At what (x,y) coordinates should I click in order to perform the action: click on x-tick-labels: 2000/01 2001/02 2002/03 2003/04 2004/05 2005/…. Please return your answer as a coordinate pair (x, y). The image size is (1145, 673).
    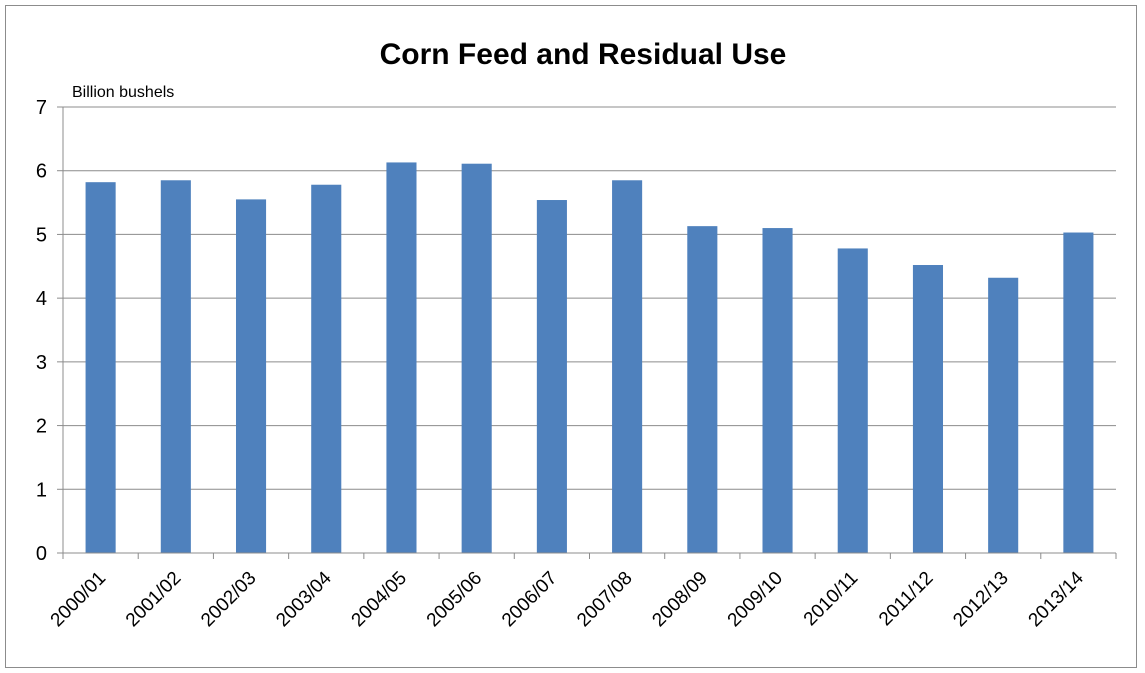
    Looking at the image, I should click on (568, 599).